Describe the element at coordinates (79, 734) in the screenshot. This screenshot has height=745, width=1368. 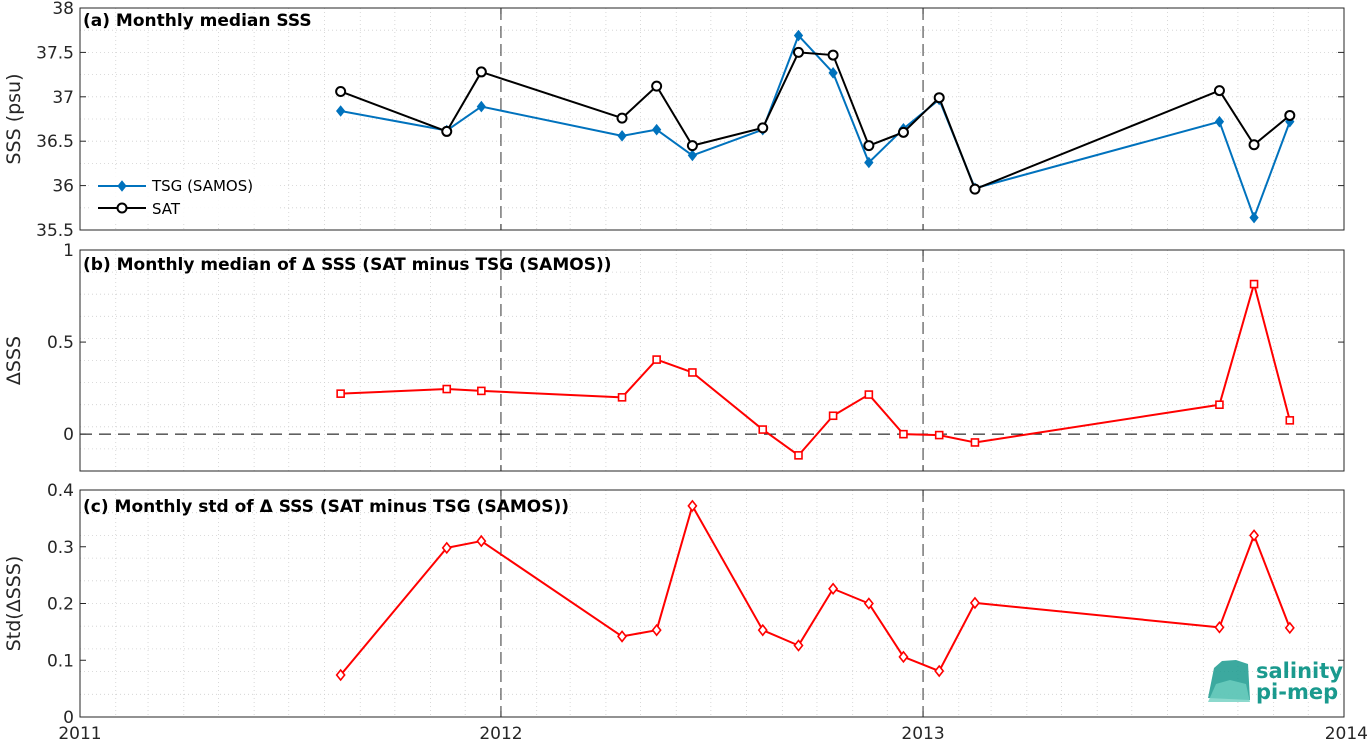
I see `x-tick-label: 2011` at that location.